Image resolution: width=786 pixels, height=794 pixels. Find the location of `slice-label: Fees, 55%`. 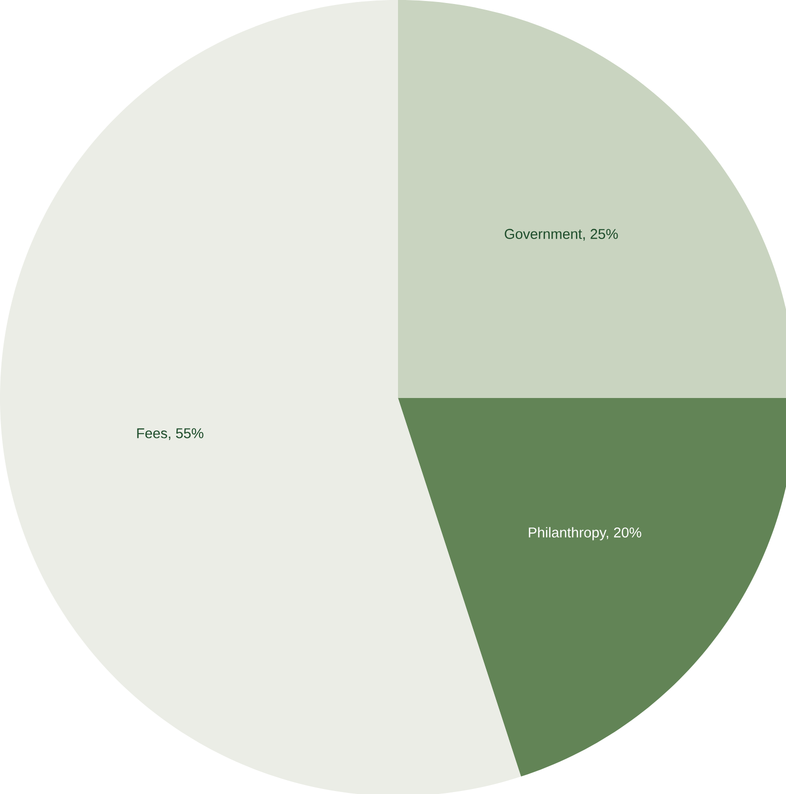

slice-label: Fees, 55% is located at coordinates (170, 434).